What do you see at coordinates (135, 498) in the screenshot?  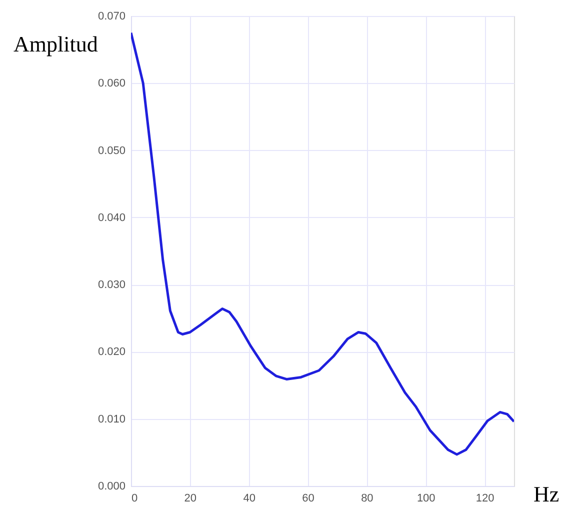 I see `x-tick-label: 0` at bounding box center [135, 498].